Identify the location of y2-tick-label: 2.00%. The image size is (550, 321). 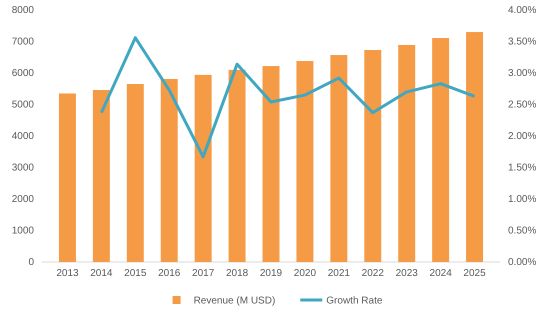
(522, 136).